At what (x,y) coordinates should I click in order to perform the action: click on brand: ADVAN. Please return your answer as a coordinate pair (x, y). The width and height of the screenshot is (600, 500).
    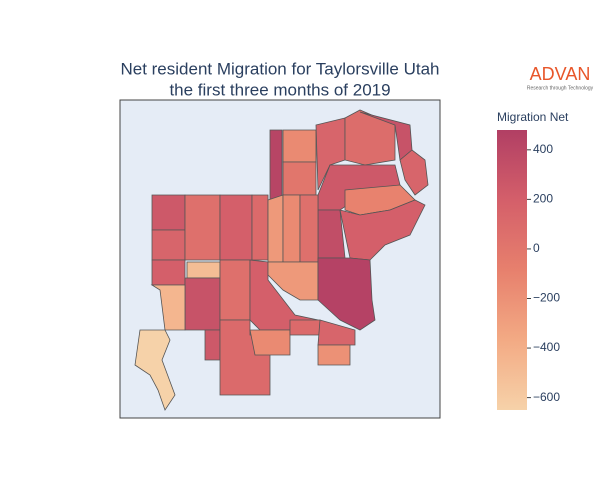
    Looking at the image, I should click on (560, 74).